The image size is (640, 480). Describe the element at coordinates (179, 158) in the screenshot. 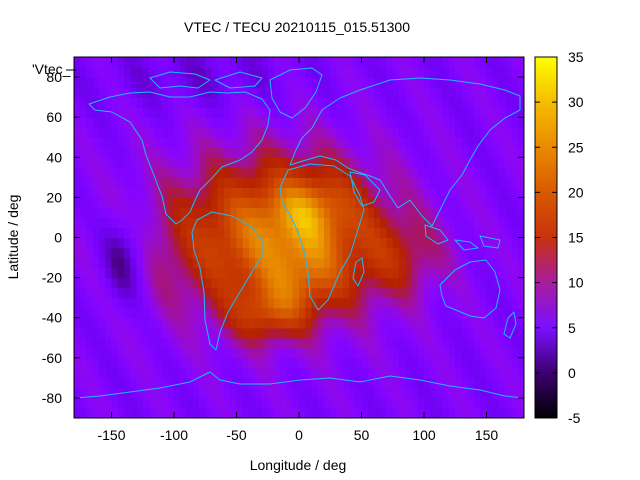

I see `coastline-north-america` at that location.